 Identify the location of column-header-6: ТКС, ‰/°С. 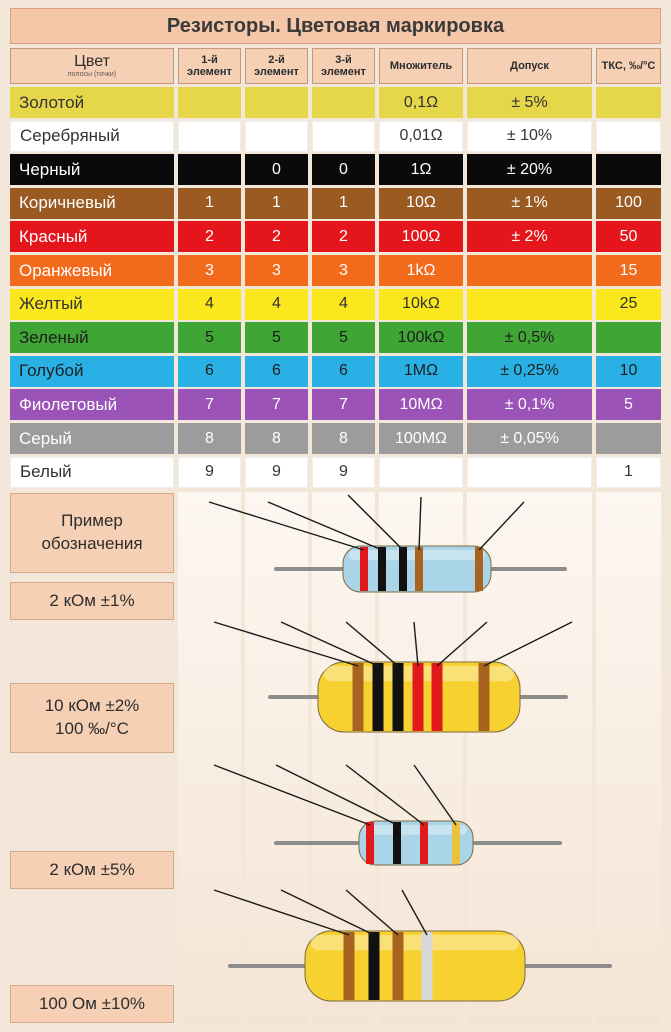
(628, 66).